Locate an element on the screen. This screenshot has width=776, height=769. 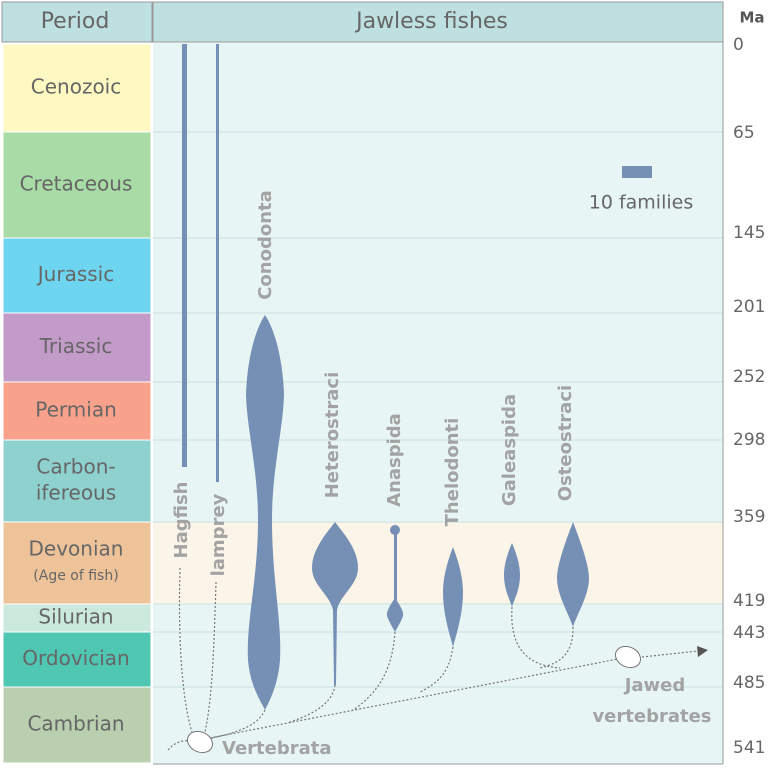
period-header-text: Period is located at coordinates (75, 21).